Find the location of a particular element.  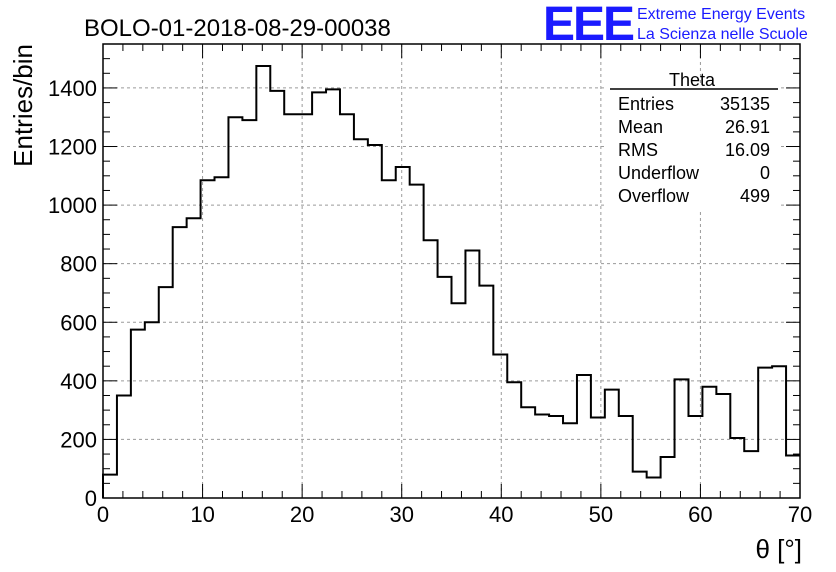

x-tick-label: 60 is located at coordinates (700, 514).